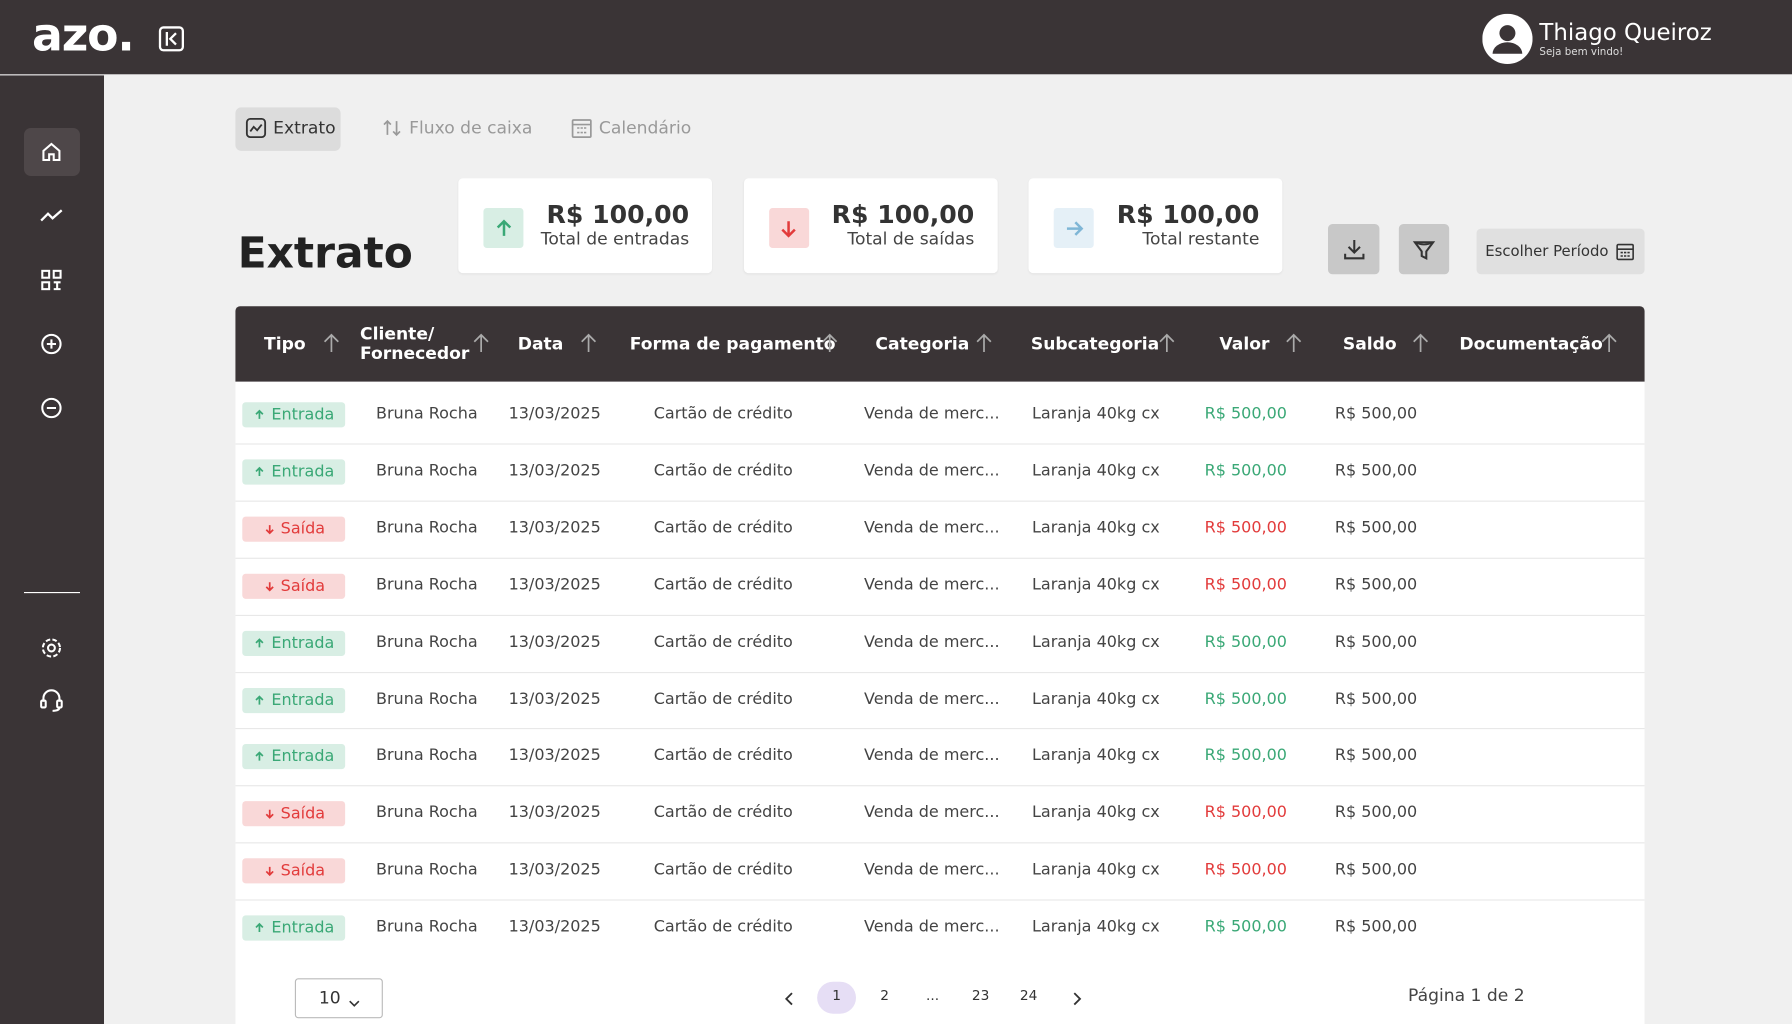  I want to click on tab: Fluxo de caixa, so click(456, 128).